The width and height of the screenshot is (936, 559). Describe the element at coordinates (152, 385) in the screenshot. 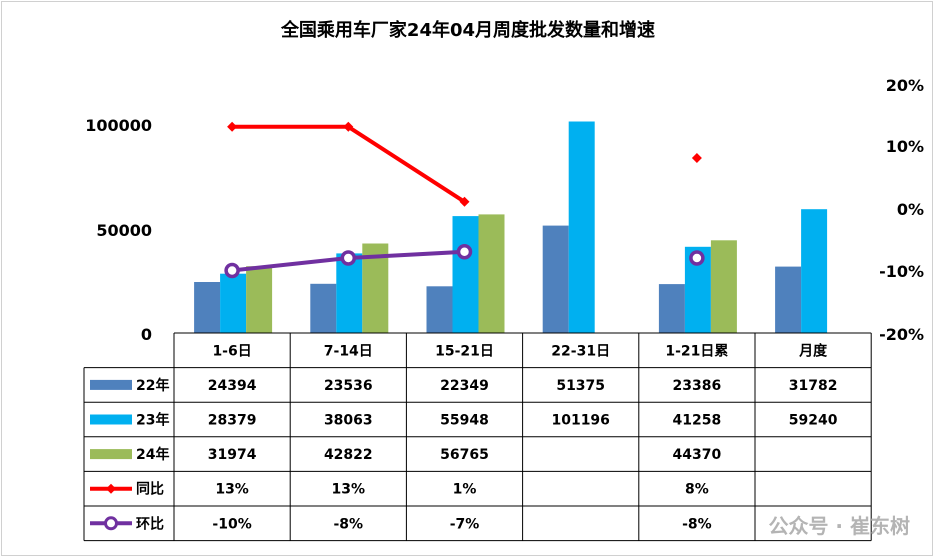

I see `legend-label-22年: 22年` at that location.